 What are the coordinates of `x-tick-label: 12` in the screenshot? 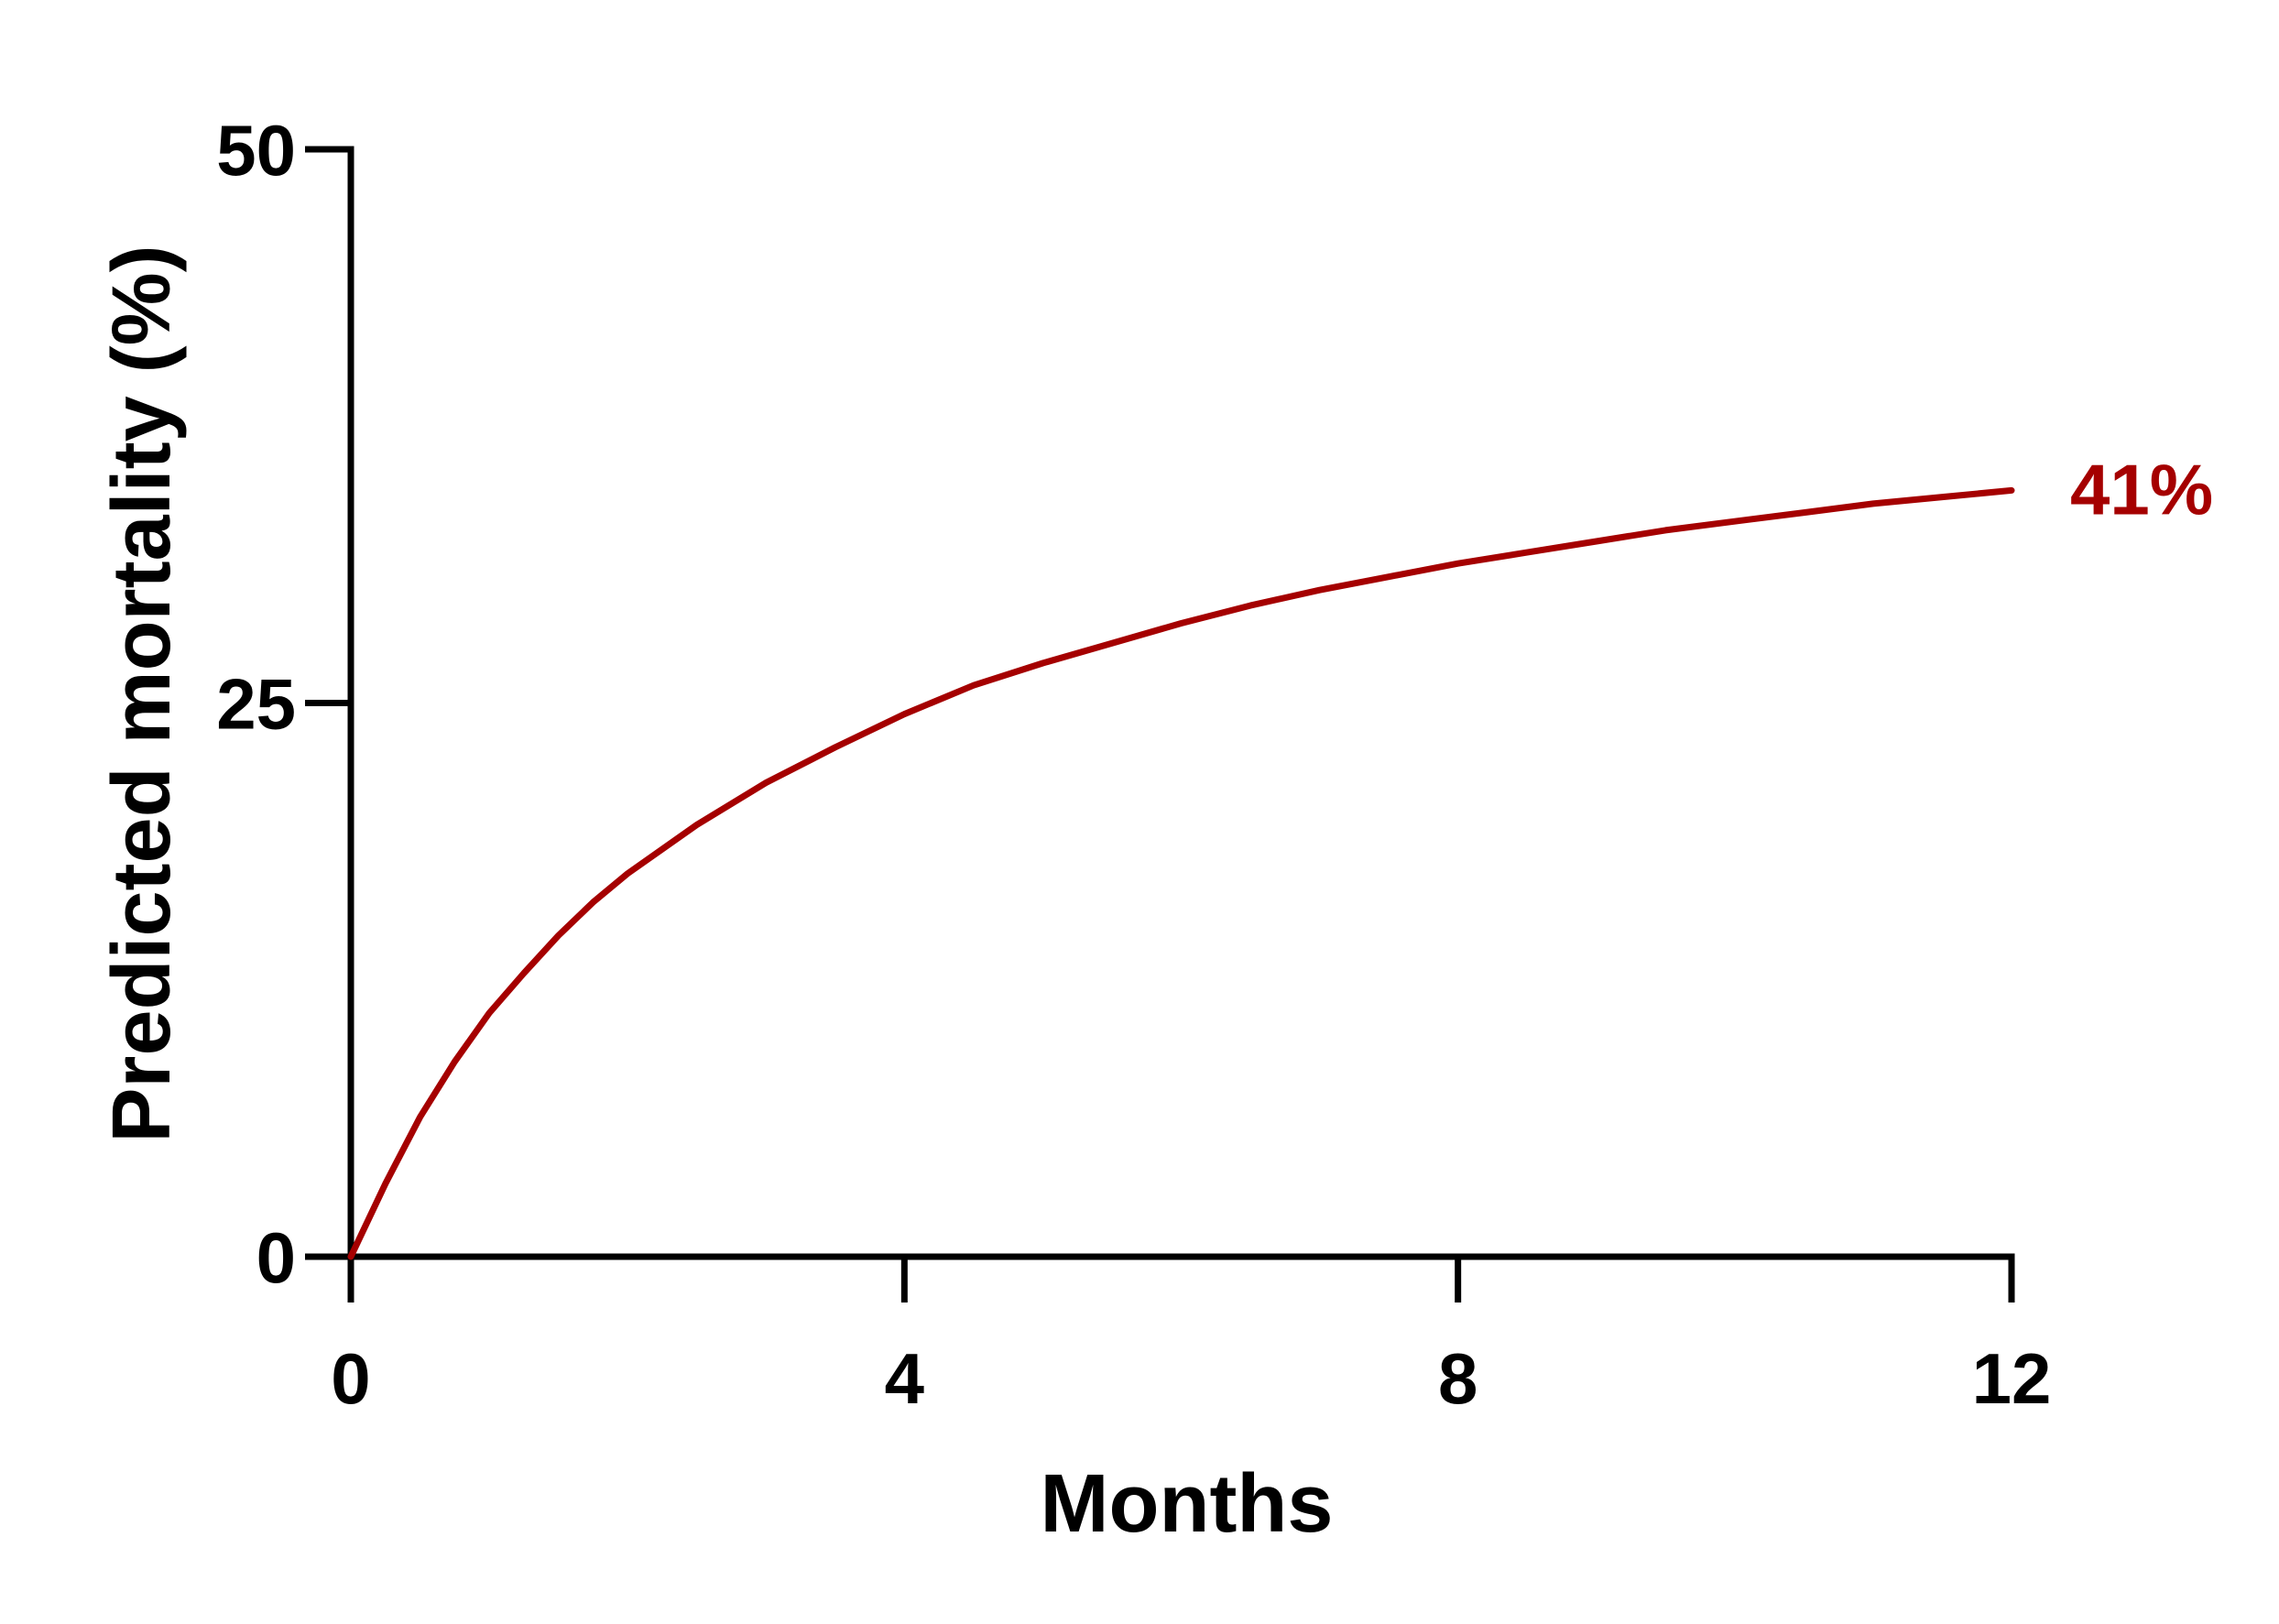 It's located at (2012, 1378).